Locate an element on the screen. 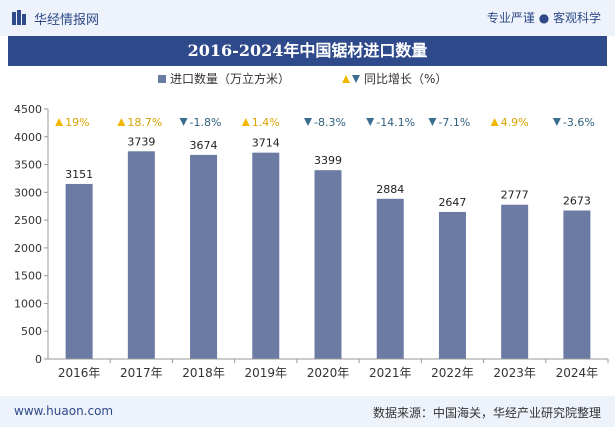 The image size is (615, 427). growth-label: 1.4% is located at coordinates (266, 122).